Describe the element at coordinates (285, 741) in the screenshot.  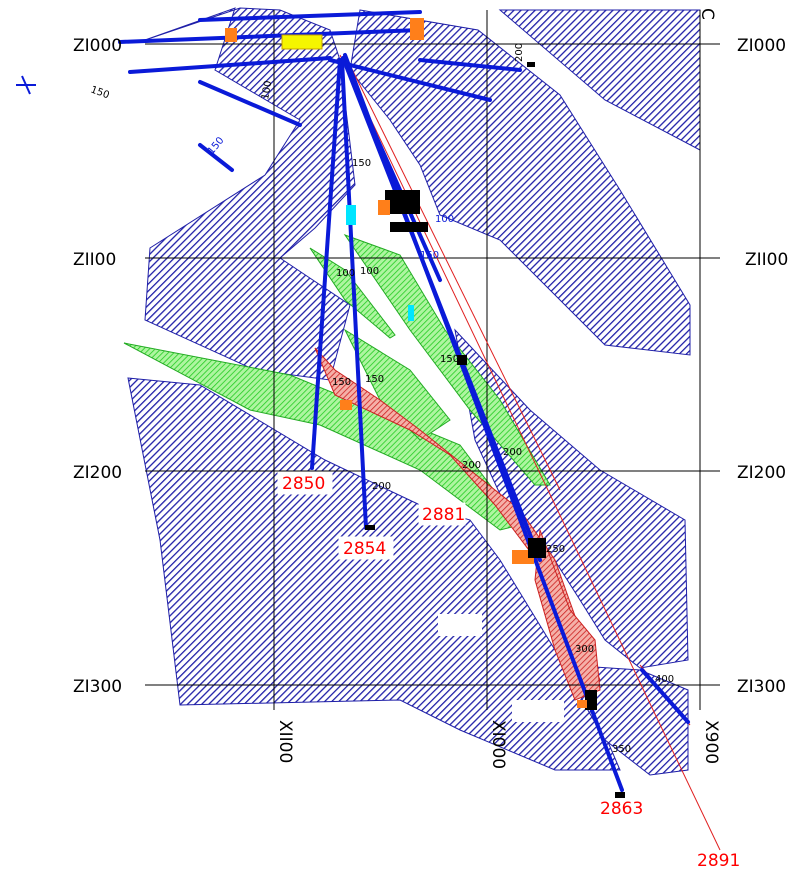
I see `x-label-1100: XII00` at that location.